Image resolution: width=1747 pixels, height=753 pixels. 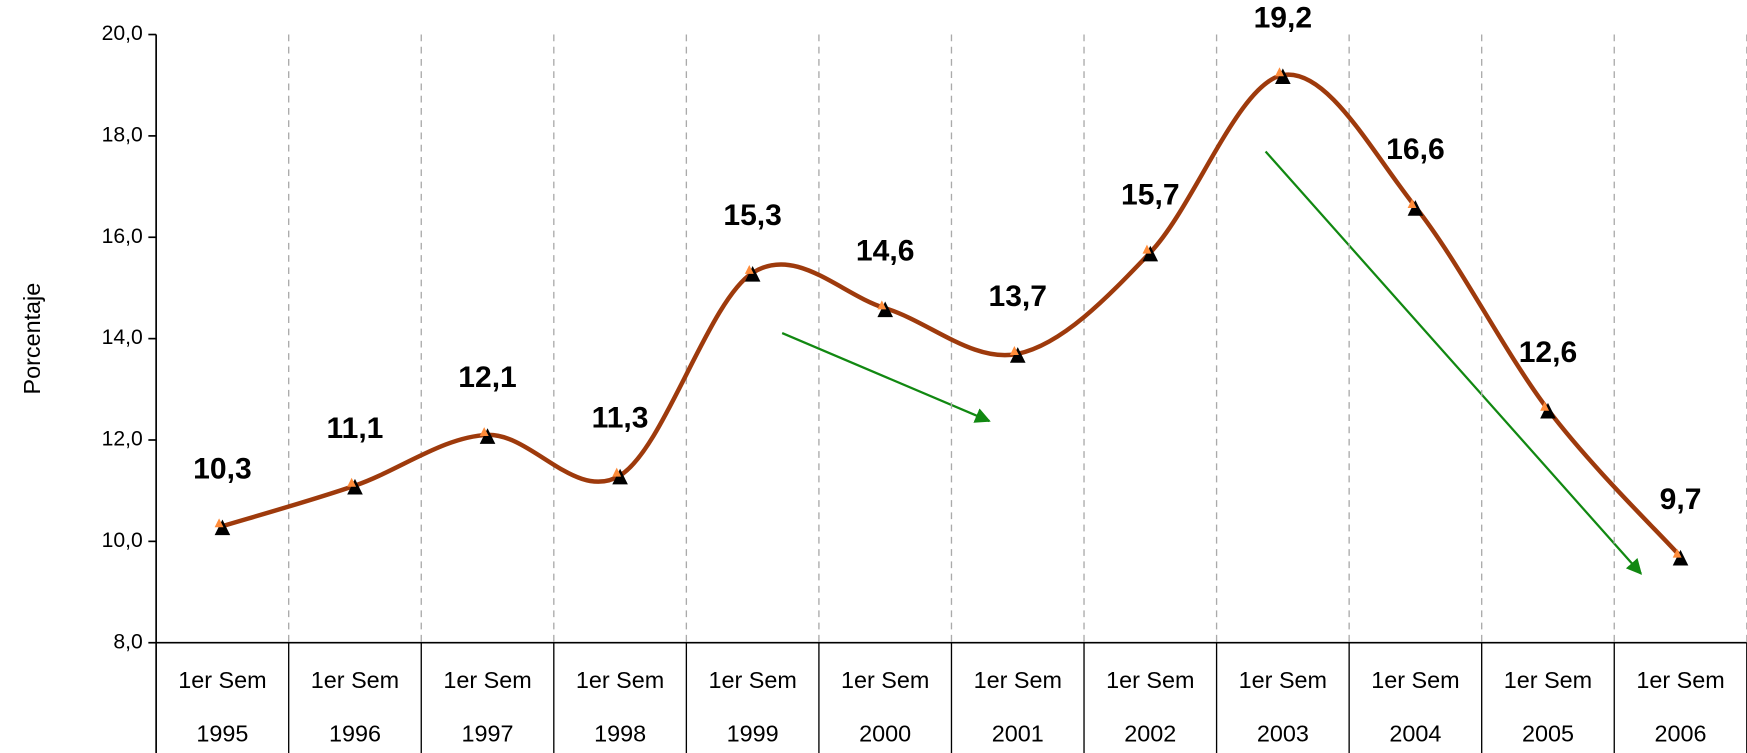 What do you see at coordinates (122, 337) in the screenshot?
I see `y-tick-label: 14,0` at bounding box center [122, 337].